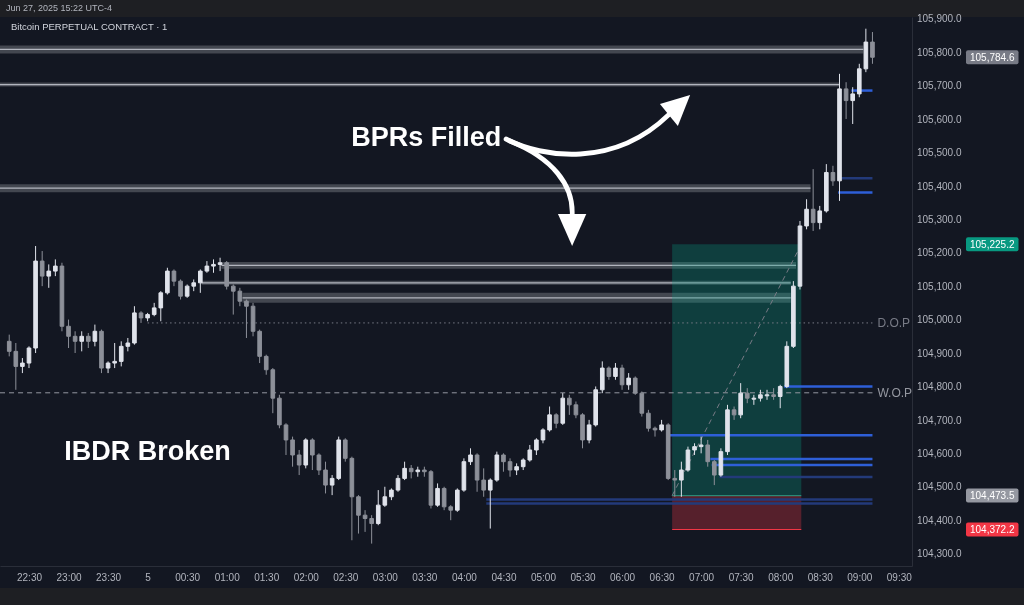 This screenshot has width=1024, height=605. I want to click on x-tick-label: 06:30, so click(662, 578).